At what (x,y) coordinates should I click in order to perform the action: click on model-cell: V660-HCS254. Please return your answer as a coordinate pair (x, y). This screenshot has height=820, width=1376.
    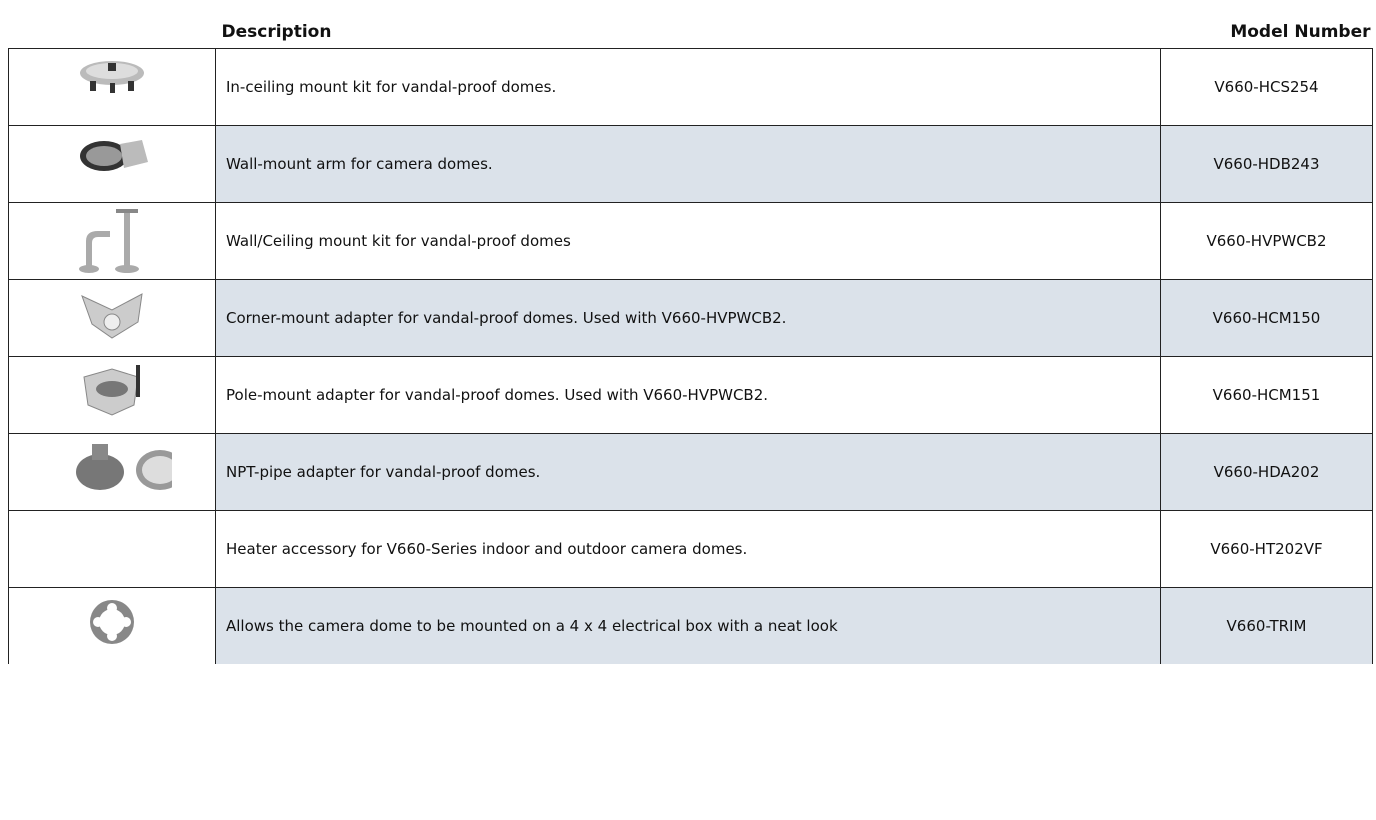
    Looking at the image, I should click on (1266, 87).